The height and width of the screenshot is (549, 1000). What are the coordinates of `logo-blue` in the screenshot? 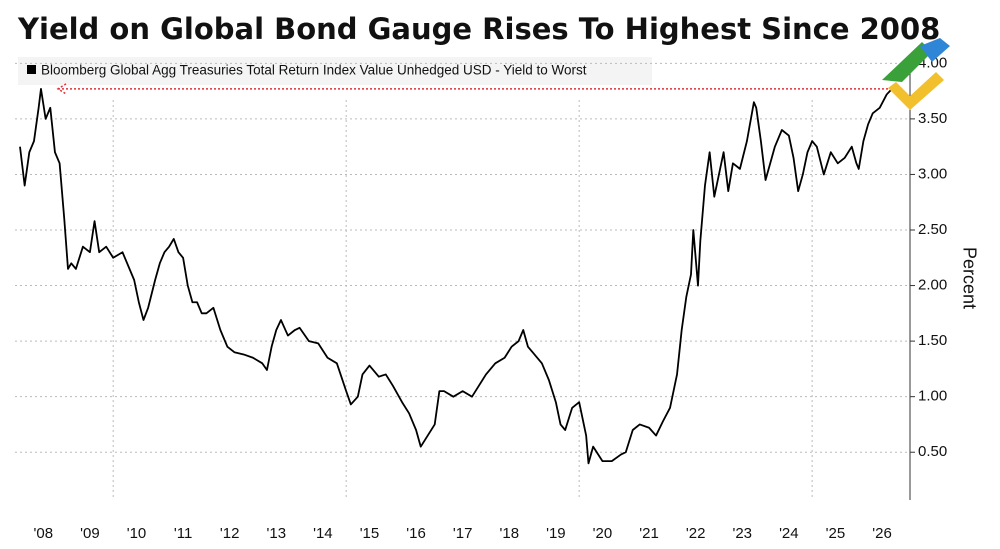 It's located at (935, 50).